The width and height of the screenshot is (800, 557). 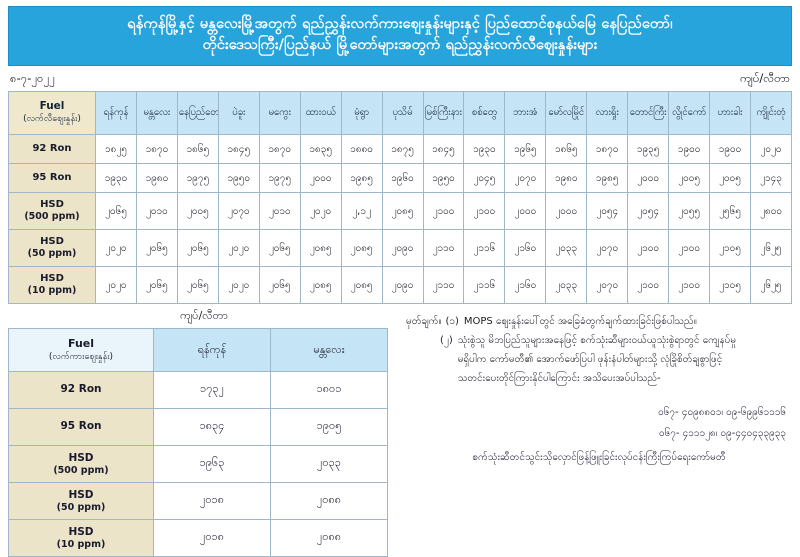 What do you see at coordinates (52, 291) in the screenshot?
I see `retail-row-ppm-4: (10 ppm)` at bounding box center [52, 291].